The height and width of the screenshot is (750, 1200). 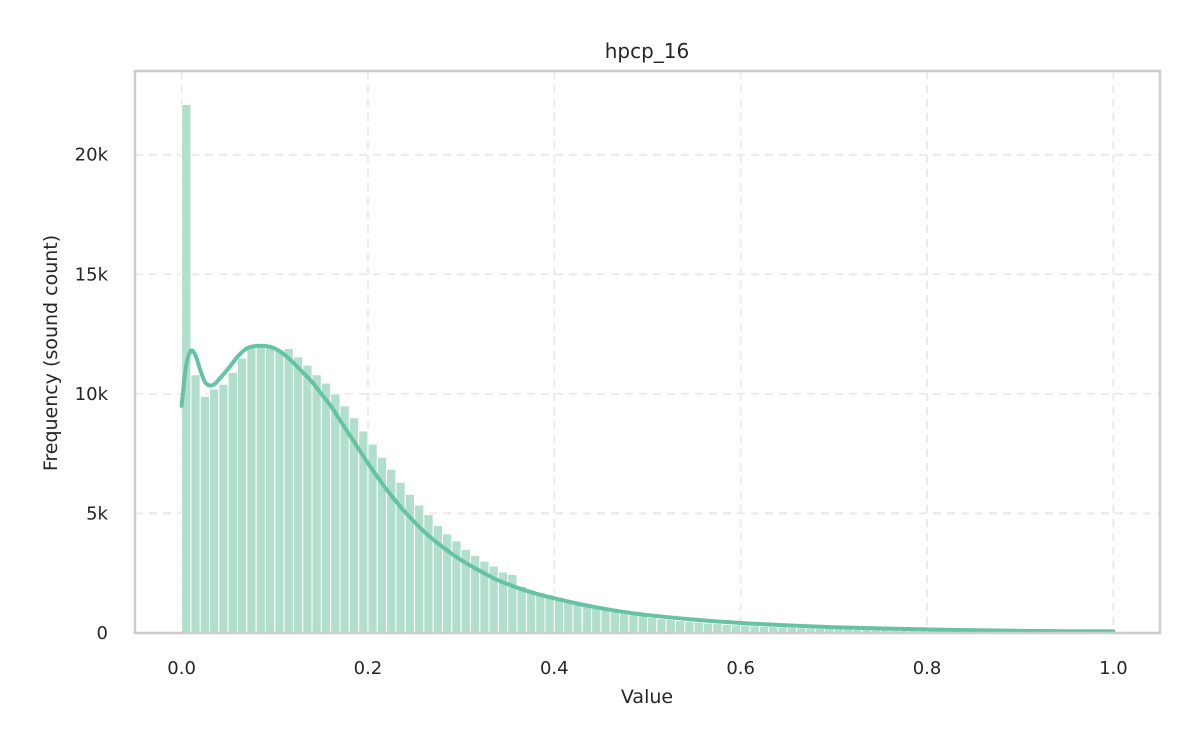 I want to click on x-tick-label: 0.0, so click(x=181, y=668).